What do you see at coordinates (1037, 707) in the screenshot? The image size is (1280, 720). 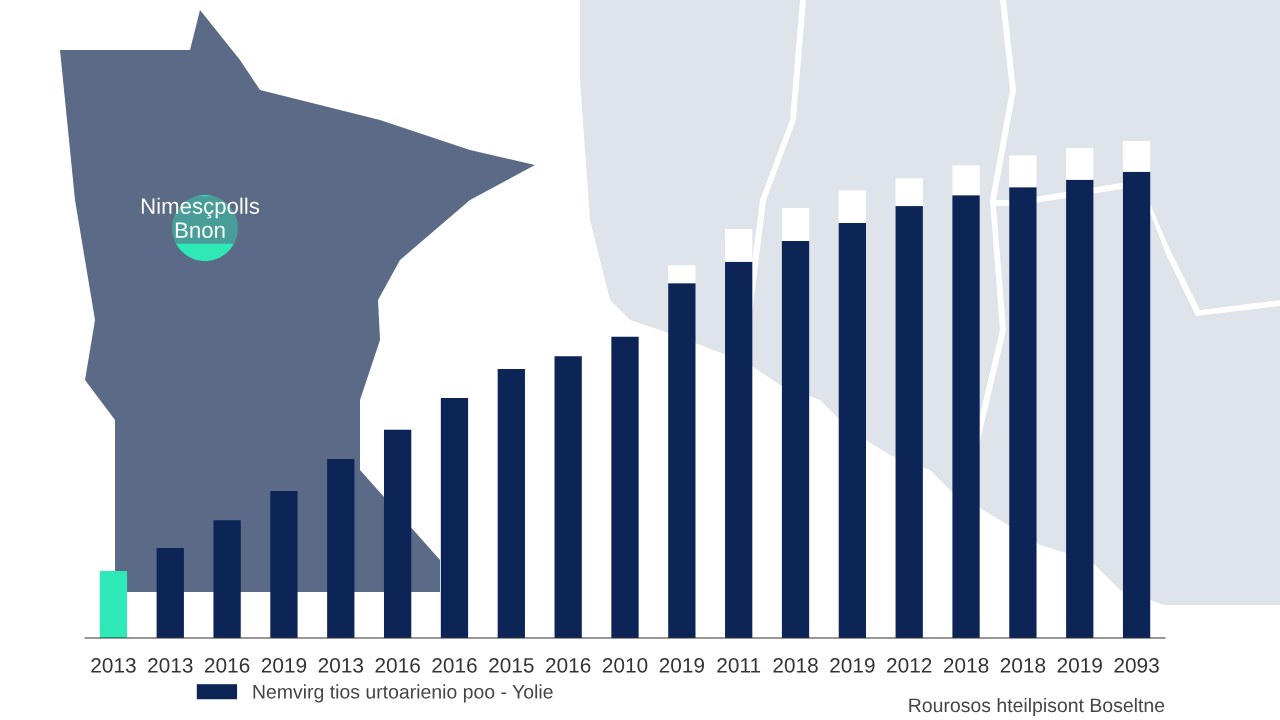 I see `text: Rourosos hteilpisont Boseltne` at bounding box center [1037, 707].